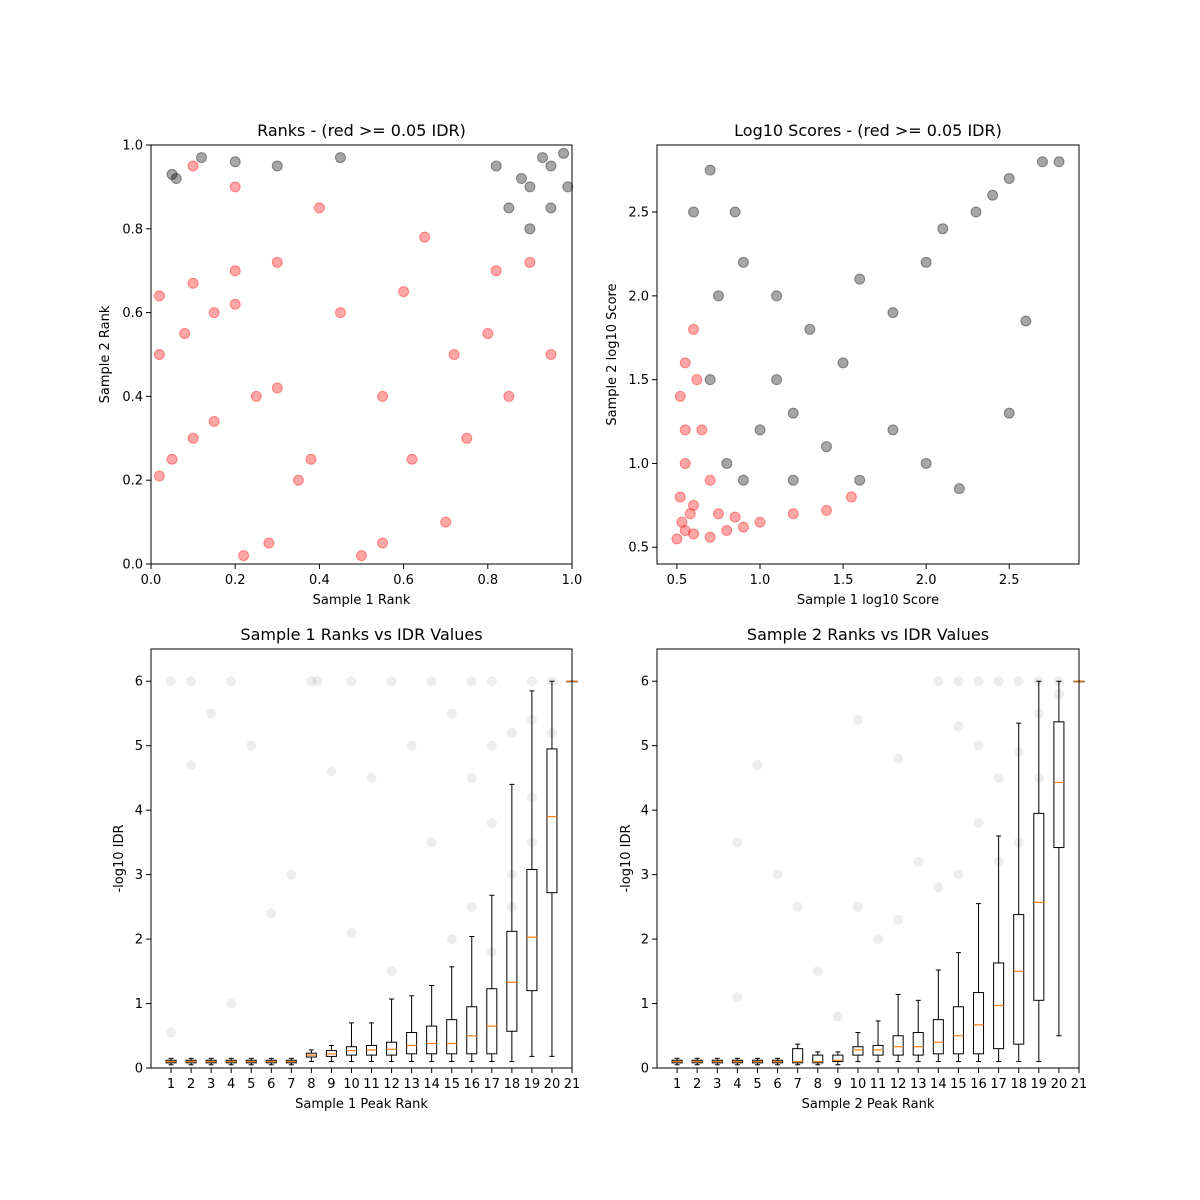 The image size is (1200, 1200). What do you see at coordinates (371, 1084) in the screenshot?
I see `x-tick-label: 11` at bounding box center [371, 1084].